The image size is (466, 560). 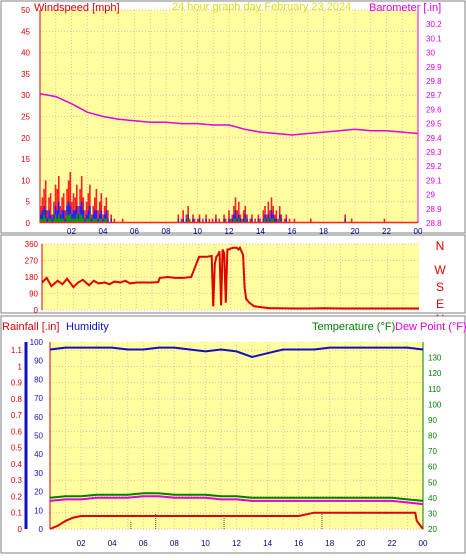 I want to click on wind-x-tick-label: 02, so click(x=71, y=231).